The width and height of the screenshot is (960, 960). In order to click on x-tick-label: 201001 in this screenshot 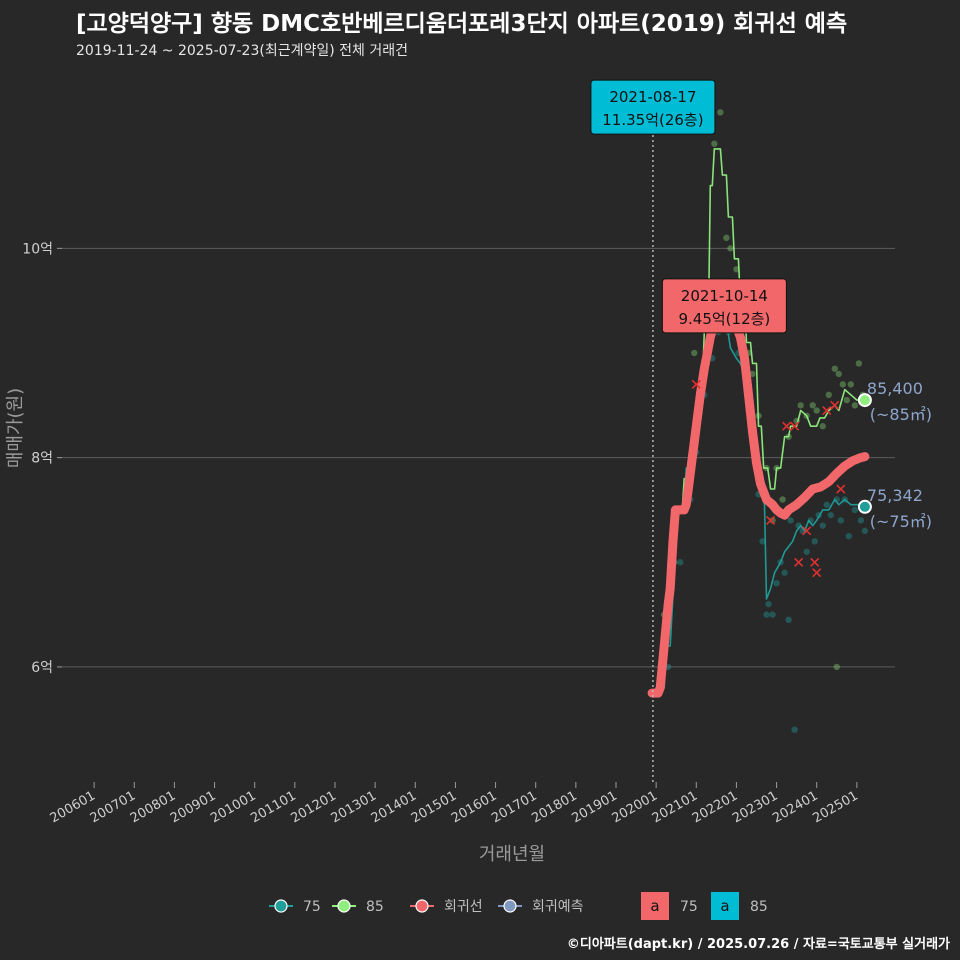, I will do `click(233, 807)`.